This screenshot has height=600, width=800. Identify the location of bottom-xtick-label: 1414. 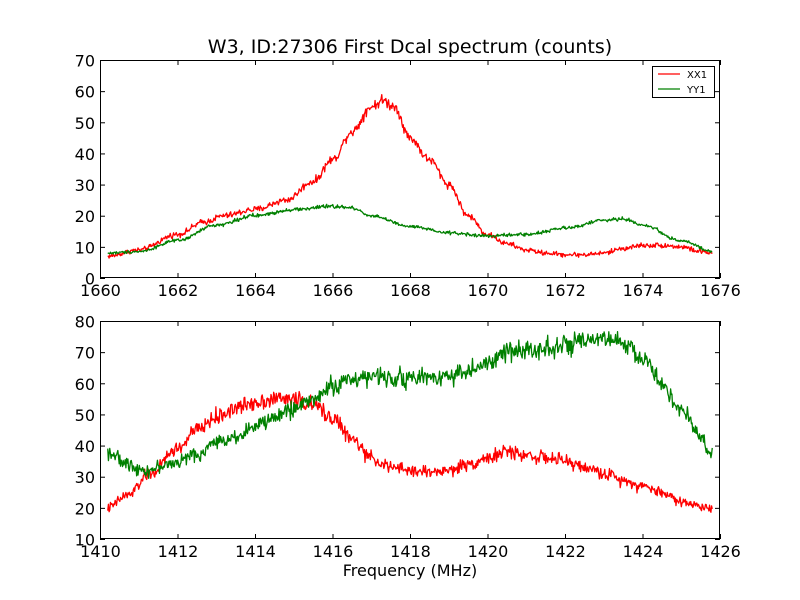
(255, 551).